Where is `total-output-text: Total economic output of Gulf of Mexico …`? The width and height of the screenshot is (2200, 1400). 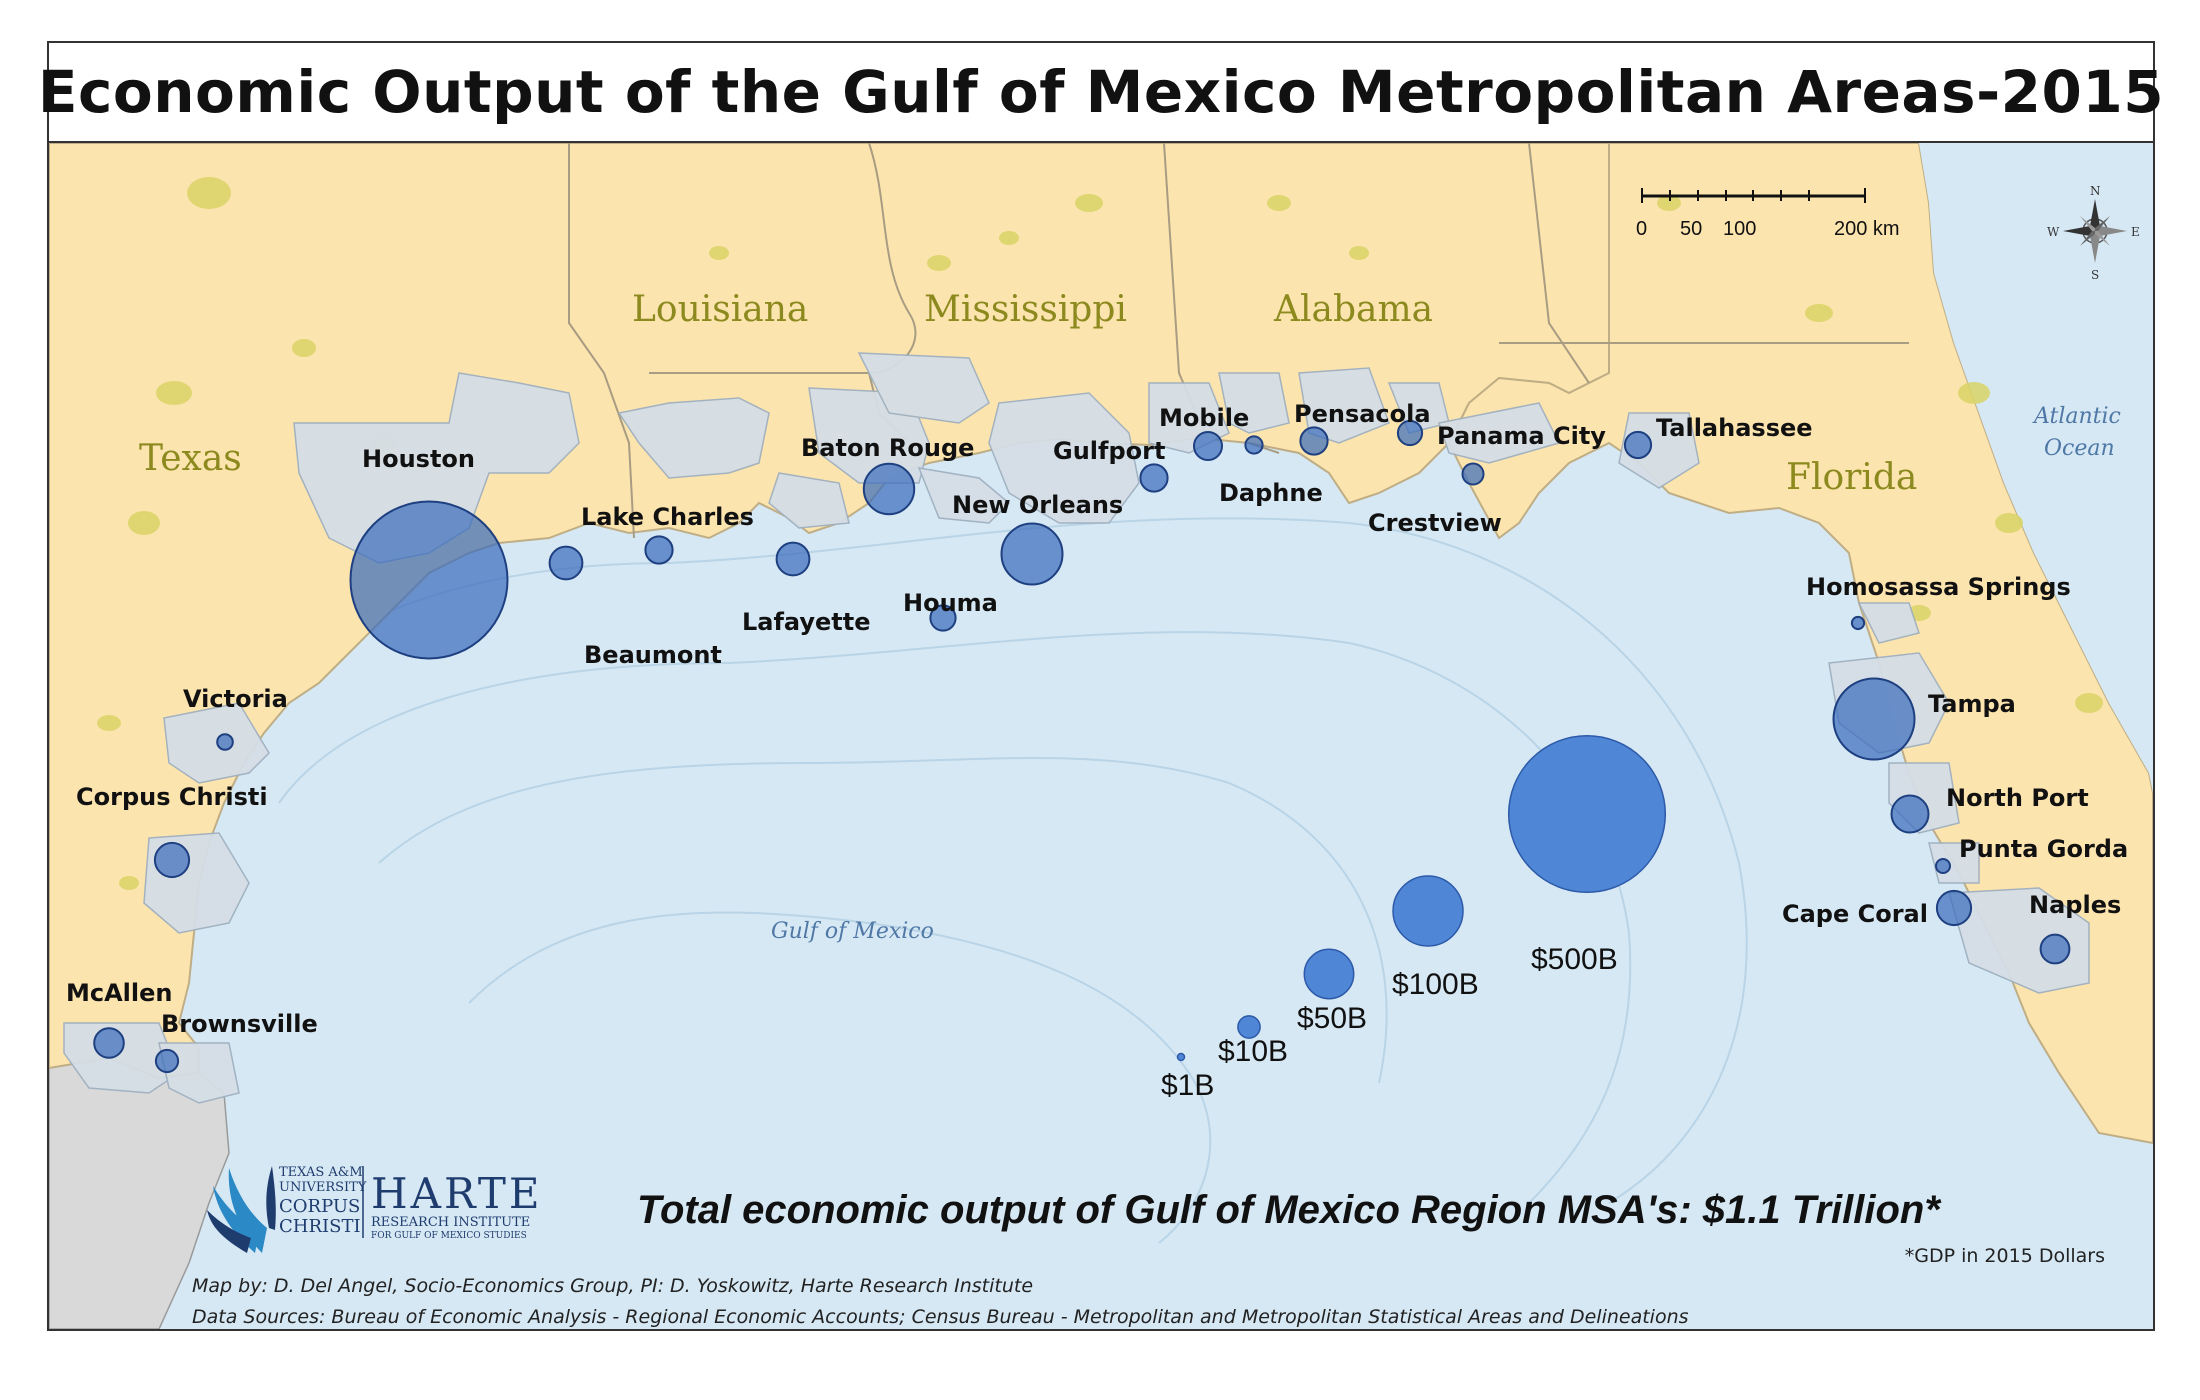
total-output-text: Total economic output of Gulf of Mexico … is located at coordinates (1288, 1210).